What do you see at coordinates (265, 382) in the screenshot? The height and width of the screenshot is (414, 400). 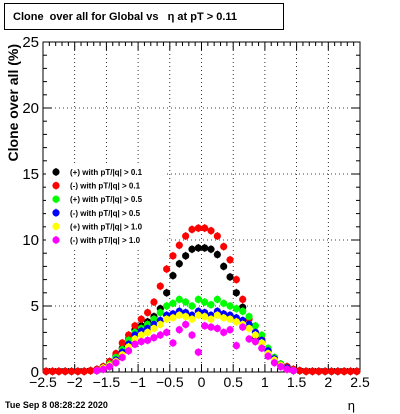 I see `x-tick-label: 1` at bounding box center [265, 382].